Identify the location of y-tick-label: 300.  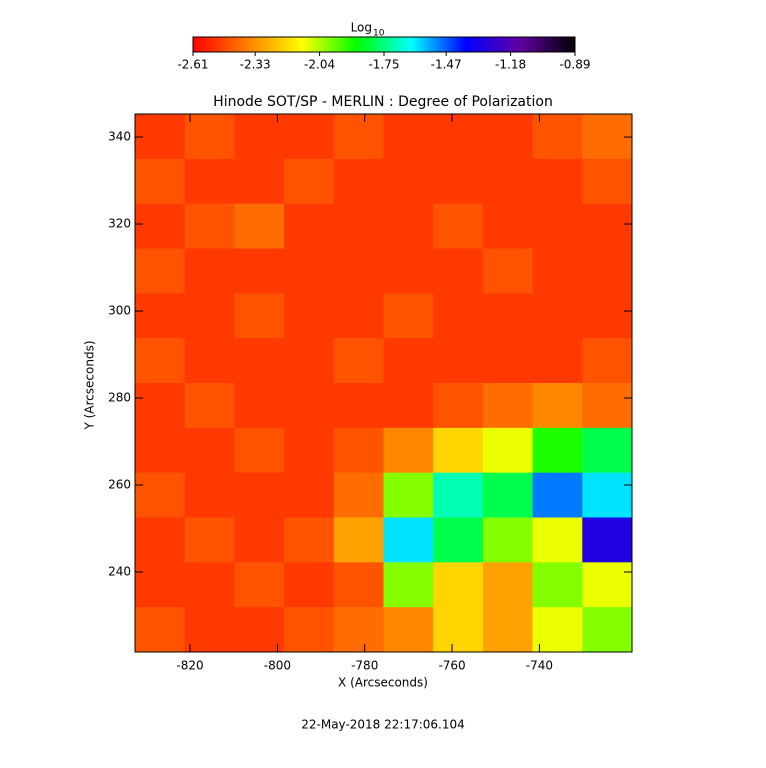
(119, 311).